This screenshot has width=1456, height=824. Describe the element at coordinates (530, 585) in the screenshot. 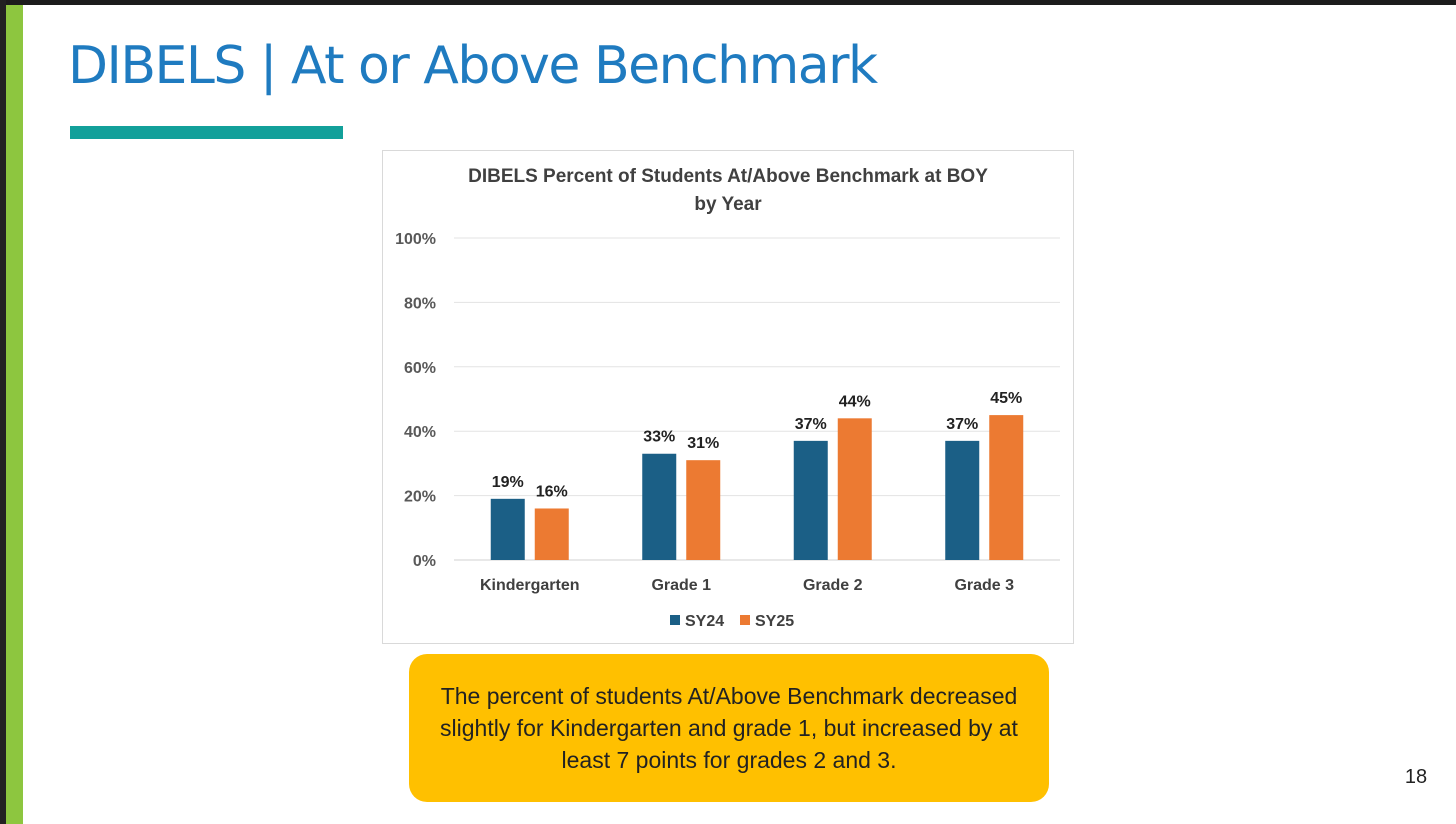

I see `x-tick-label: Kindergarten` at that location.